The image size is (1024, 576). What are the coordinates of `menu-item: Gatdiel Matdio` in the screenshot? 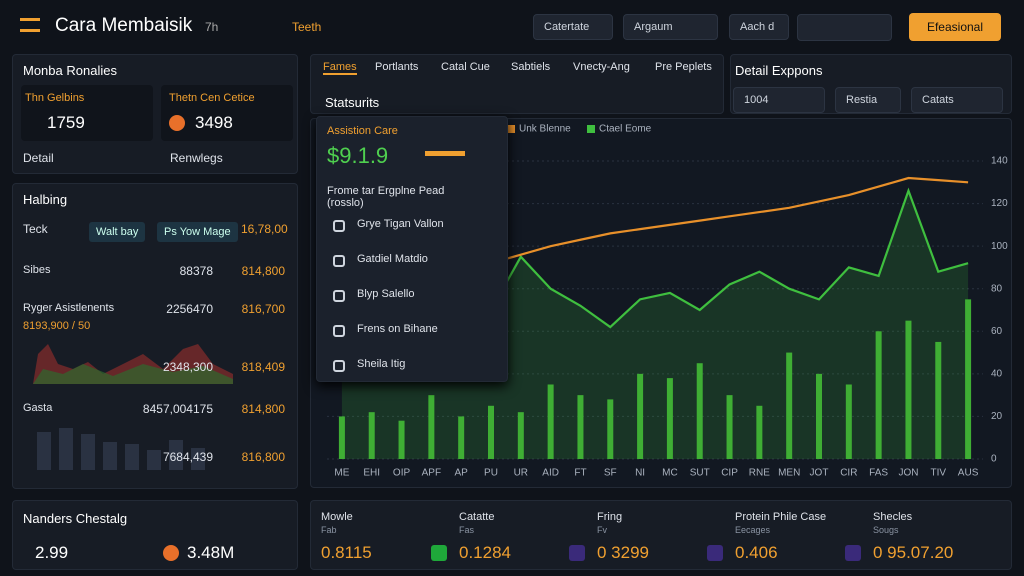 It's located at (392, 259).